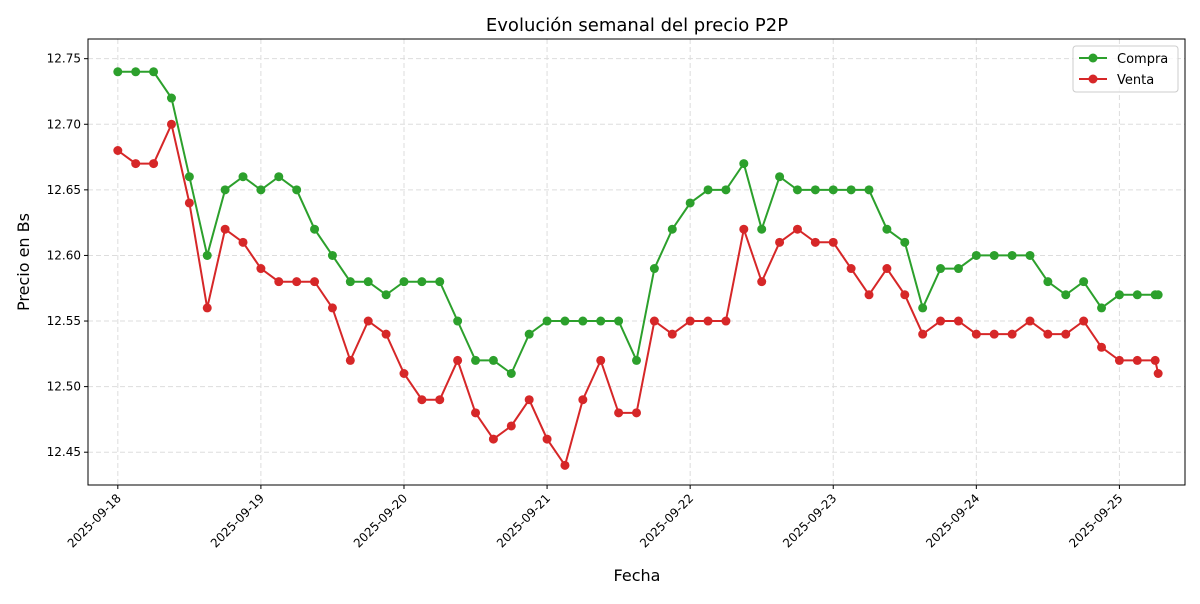  I want to click on chart-title: Evolución semanal del precio P2P, so click(637, 25).